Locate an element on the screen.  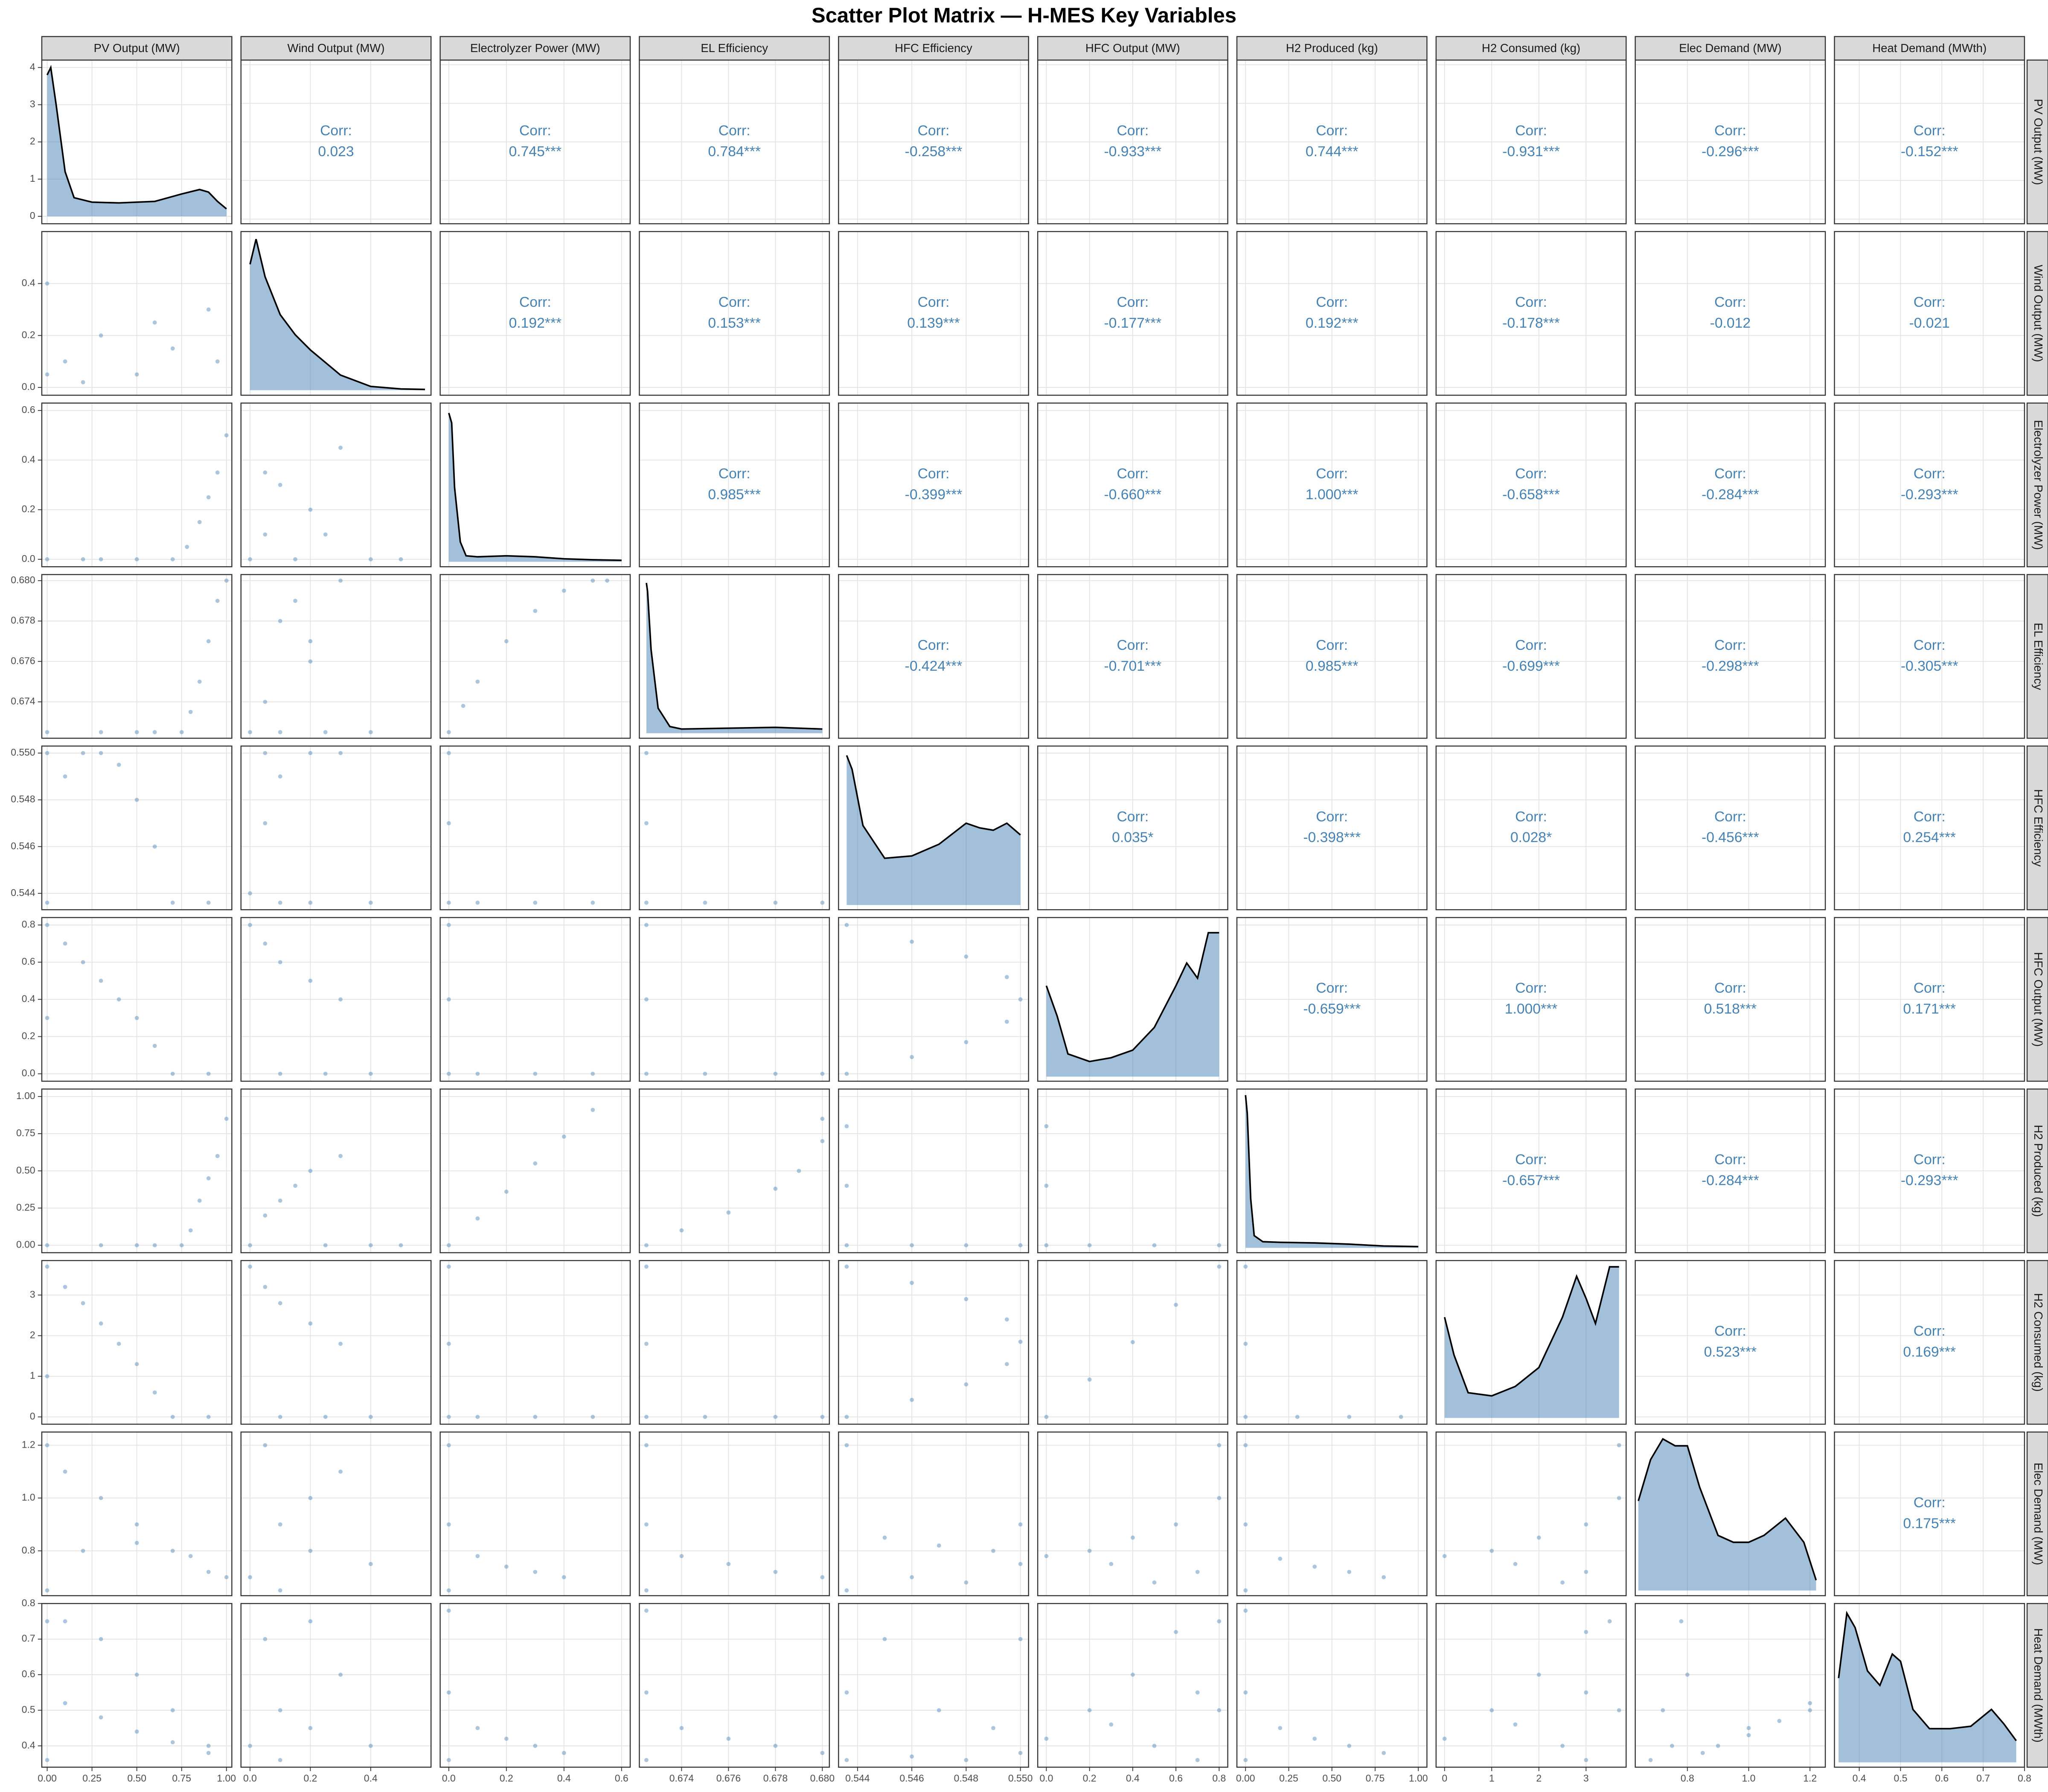
row-strip is located at coordinates (2037, 1000).